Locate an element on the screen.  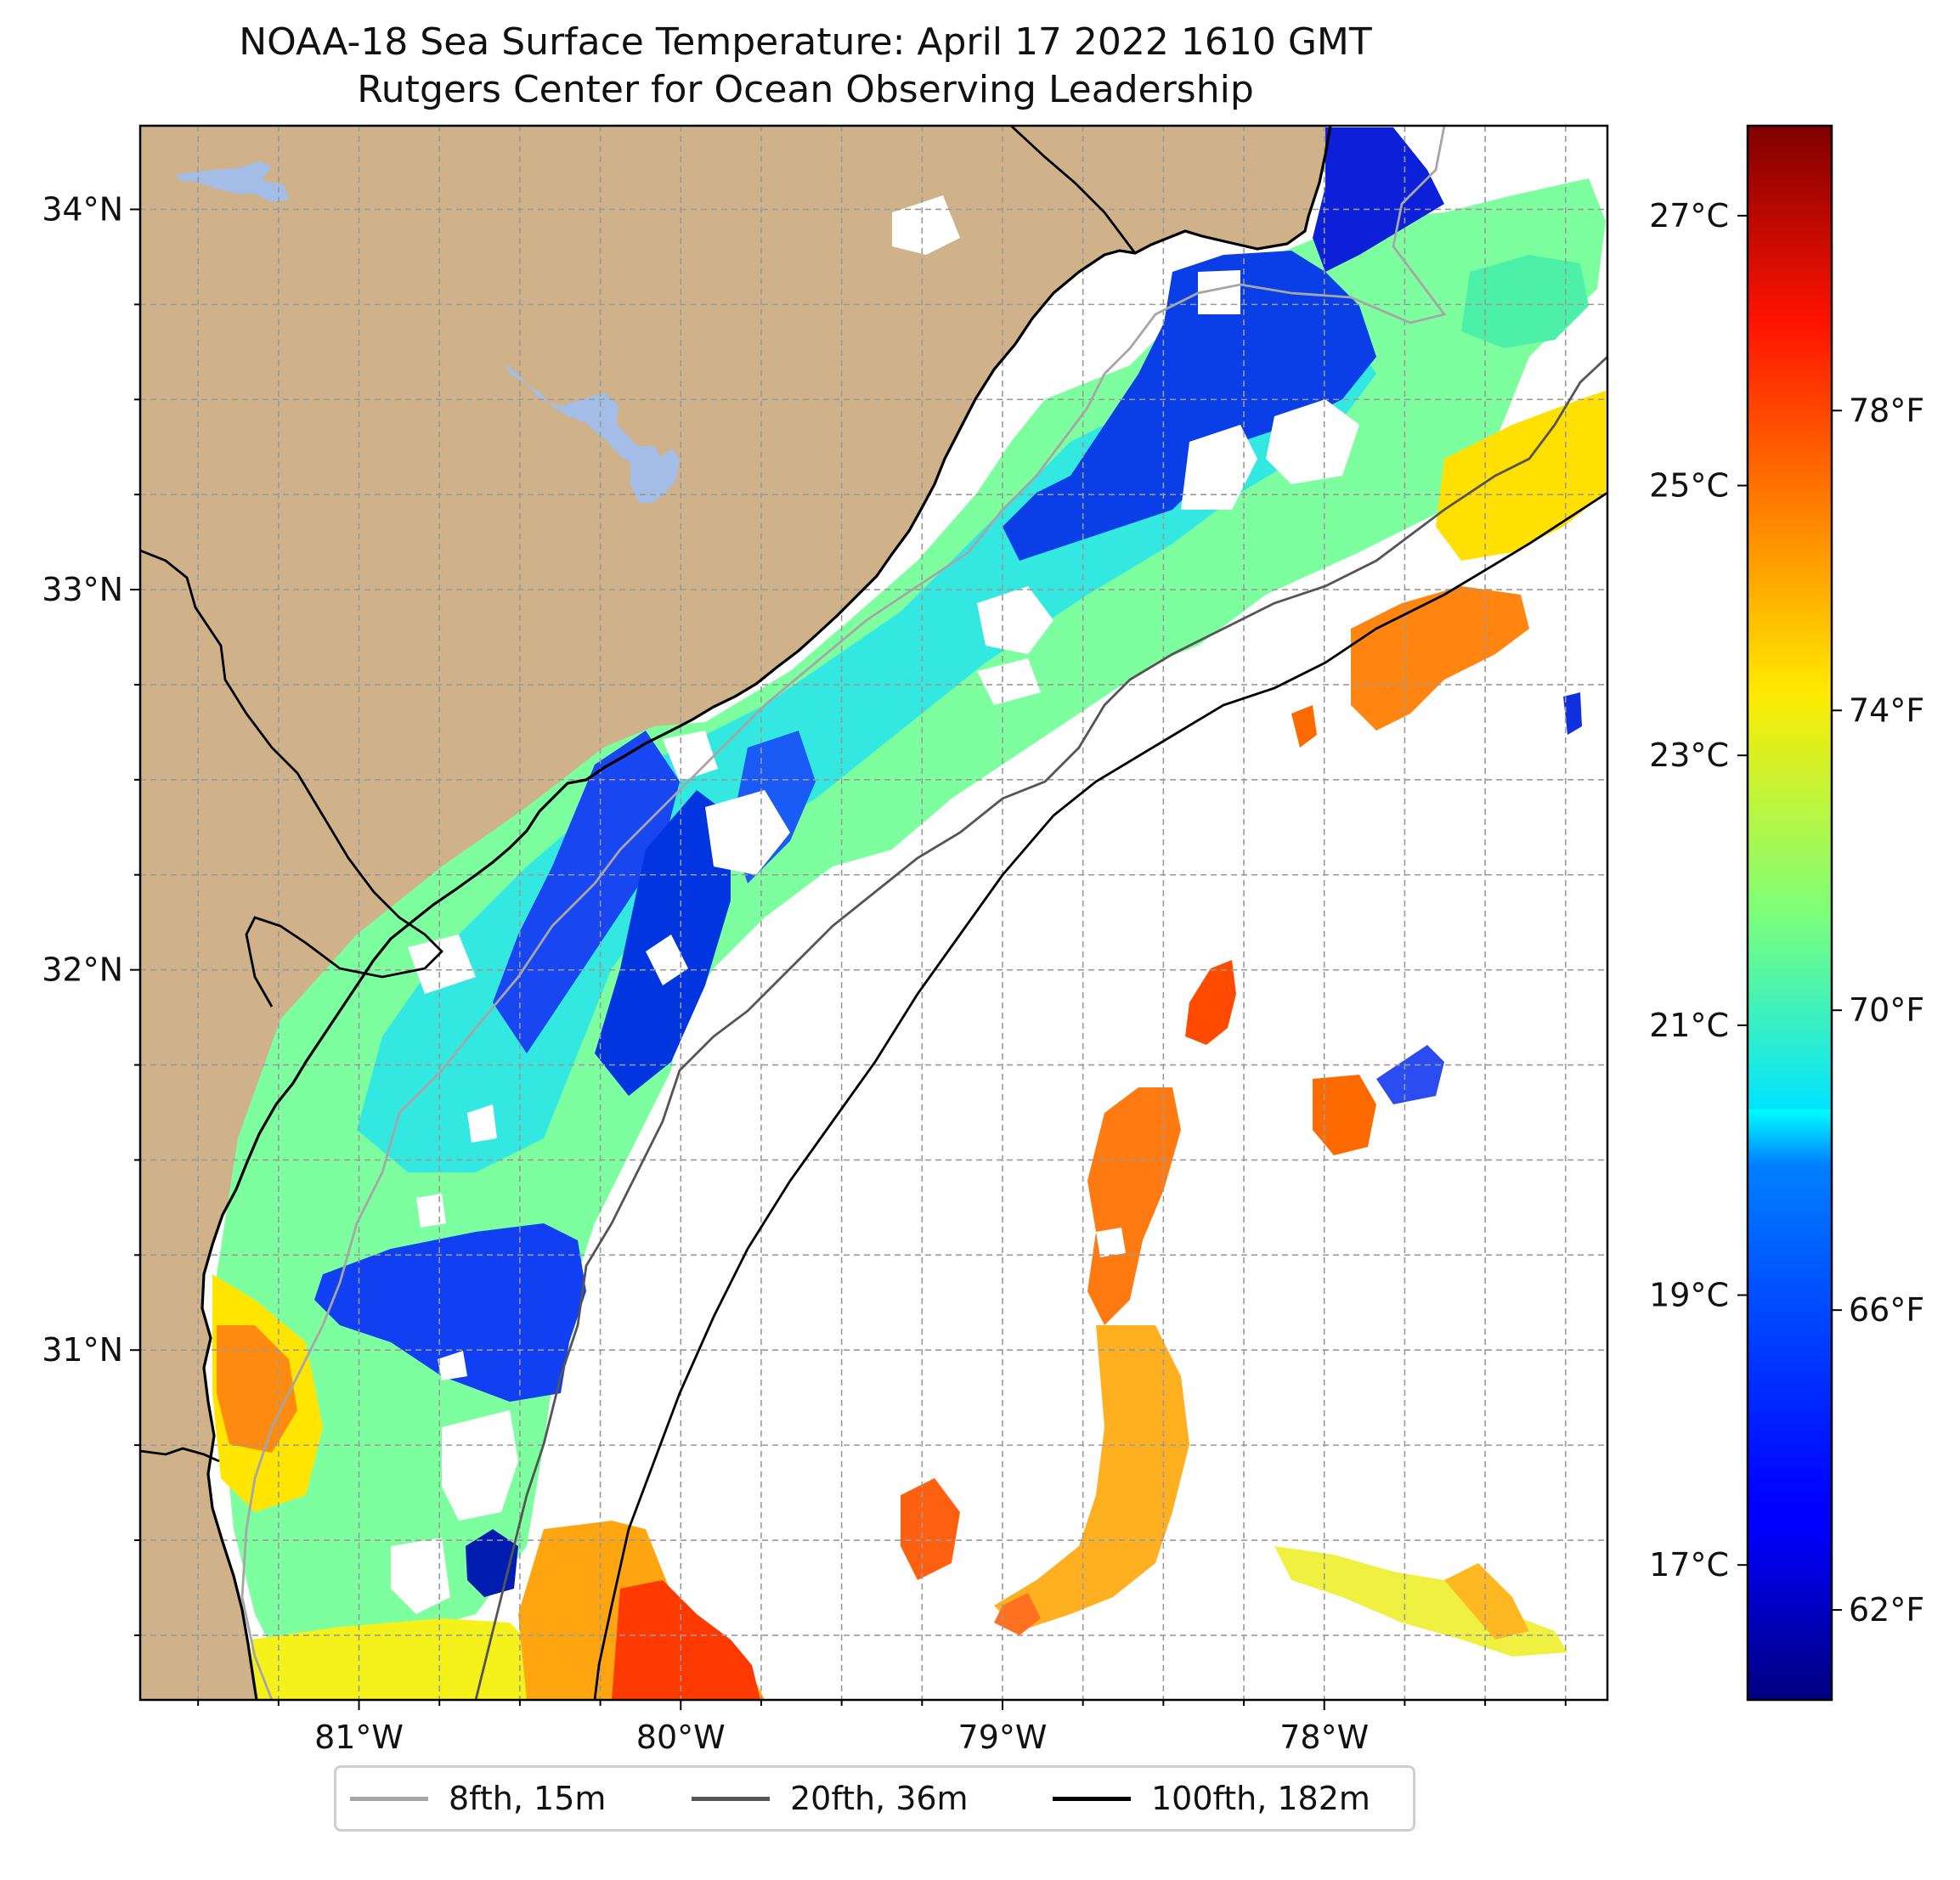
legend-item-8fth: 8fth, 15m is located at coordinates (478, 1799).